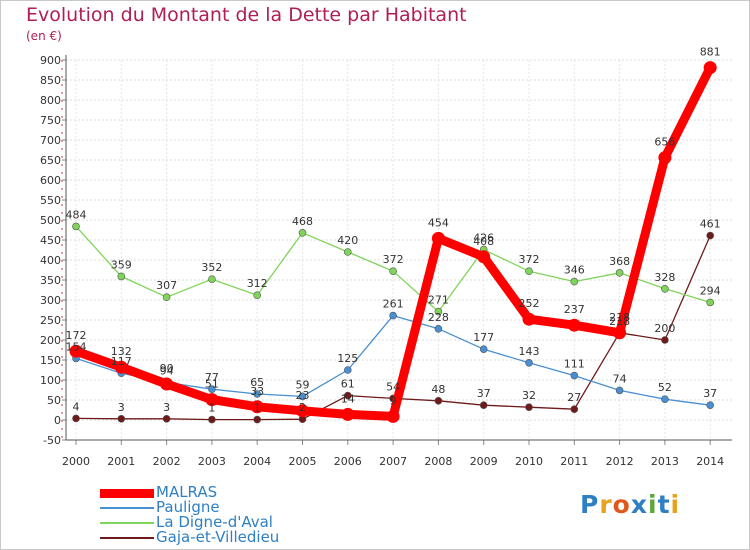 This screenshot has height=550, width=750. What do you see at coordinates (302, 221) in the screenshot?
I see `data-label-la-digne-d-aval: 468` at bounding box center [302, 221].